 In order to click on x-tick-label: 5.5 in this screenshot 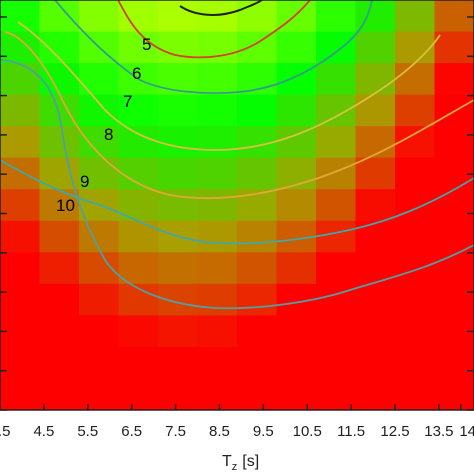, I will do `click(87, 431)`.